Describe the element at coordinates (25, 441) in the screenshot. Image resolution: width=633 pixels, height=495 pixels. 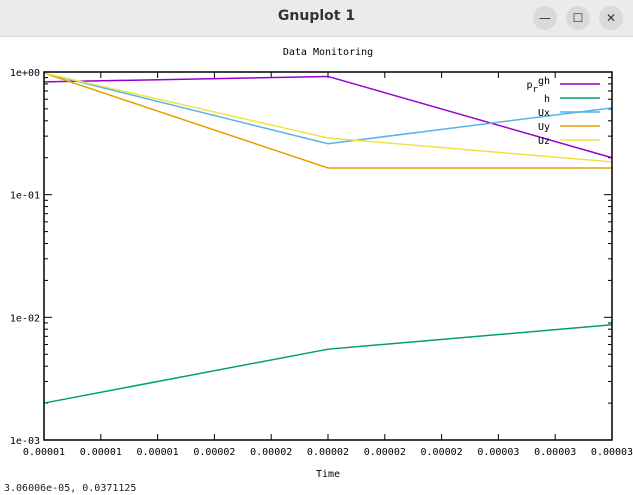
I see `y-tick-label: 1e-03` at that location.